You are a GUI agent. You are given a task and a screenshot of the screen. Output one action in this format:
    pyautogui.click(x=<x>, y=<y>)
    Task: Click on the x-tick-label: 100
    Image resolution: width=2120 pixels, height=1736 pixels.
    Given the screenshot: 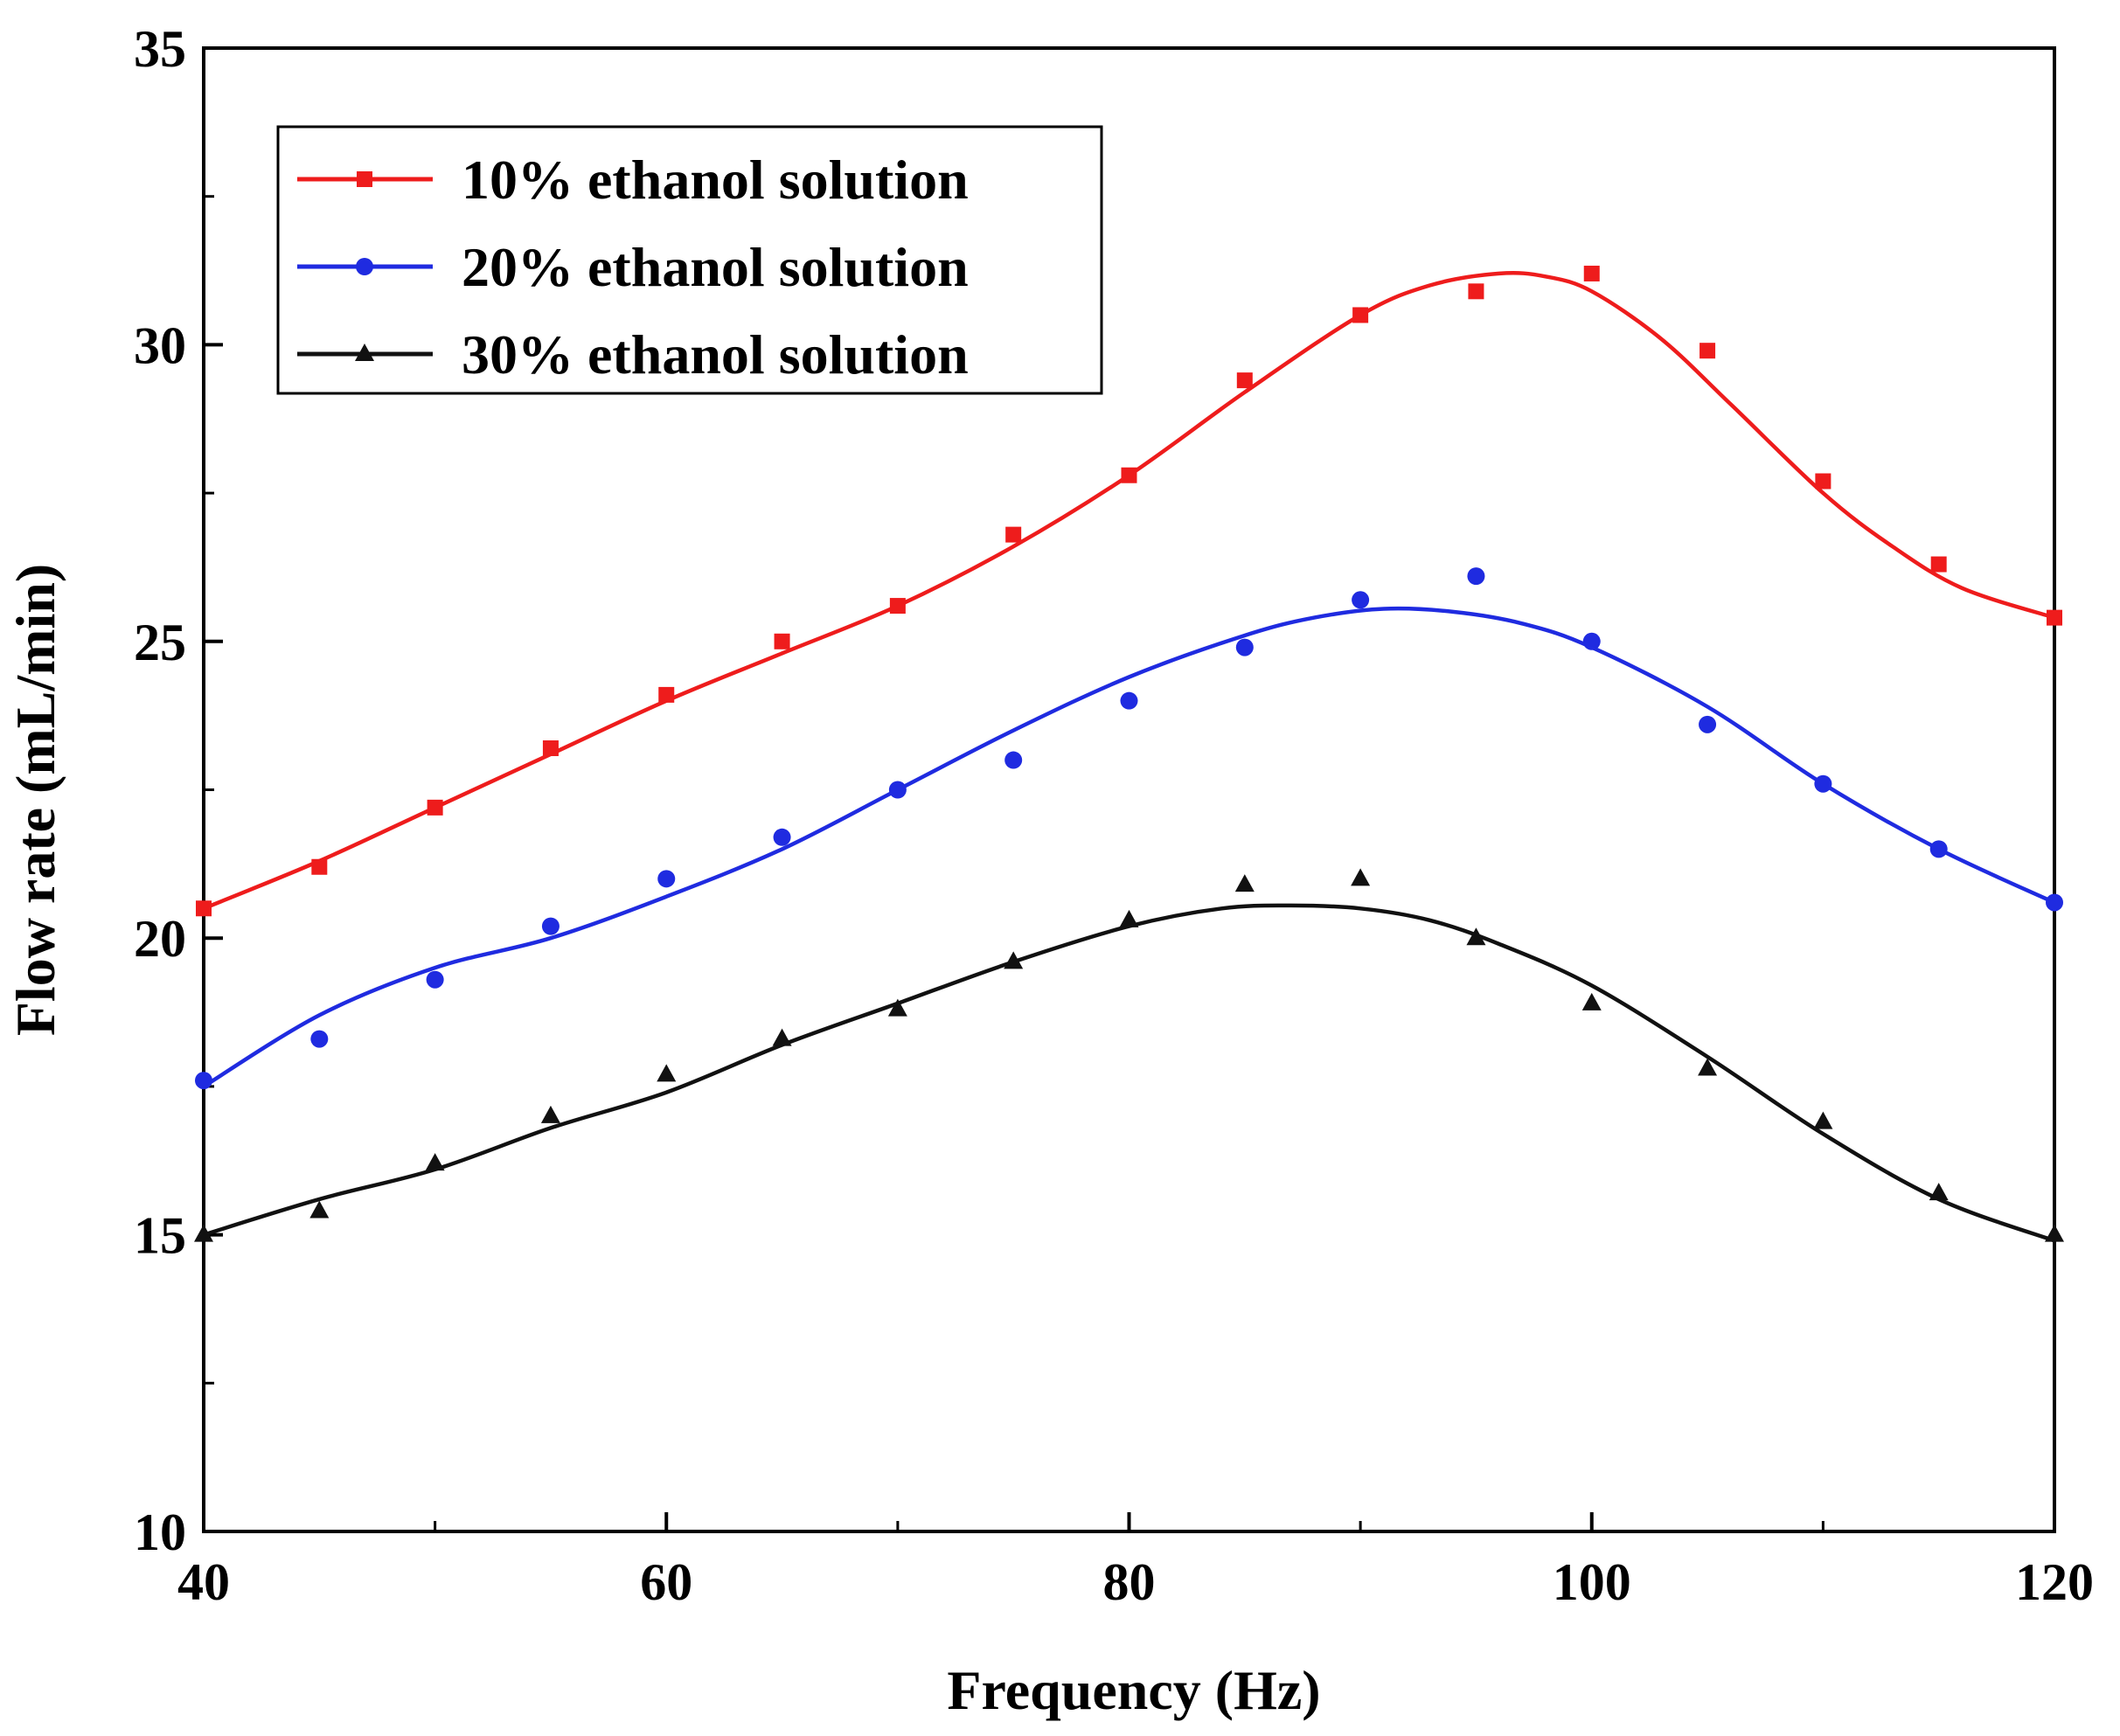 What is the action you would take?
    pyautogui.click(x=1592, y=1582)
    